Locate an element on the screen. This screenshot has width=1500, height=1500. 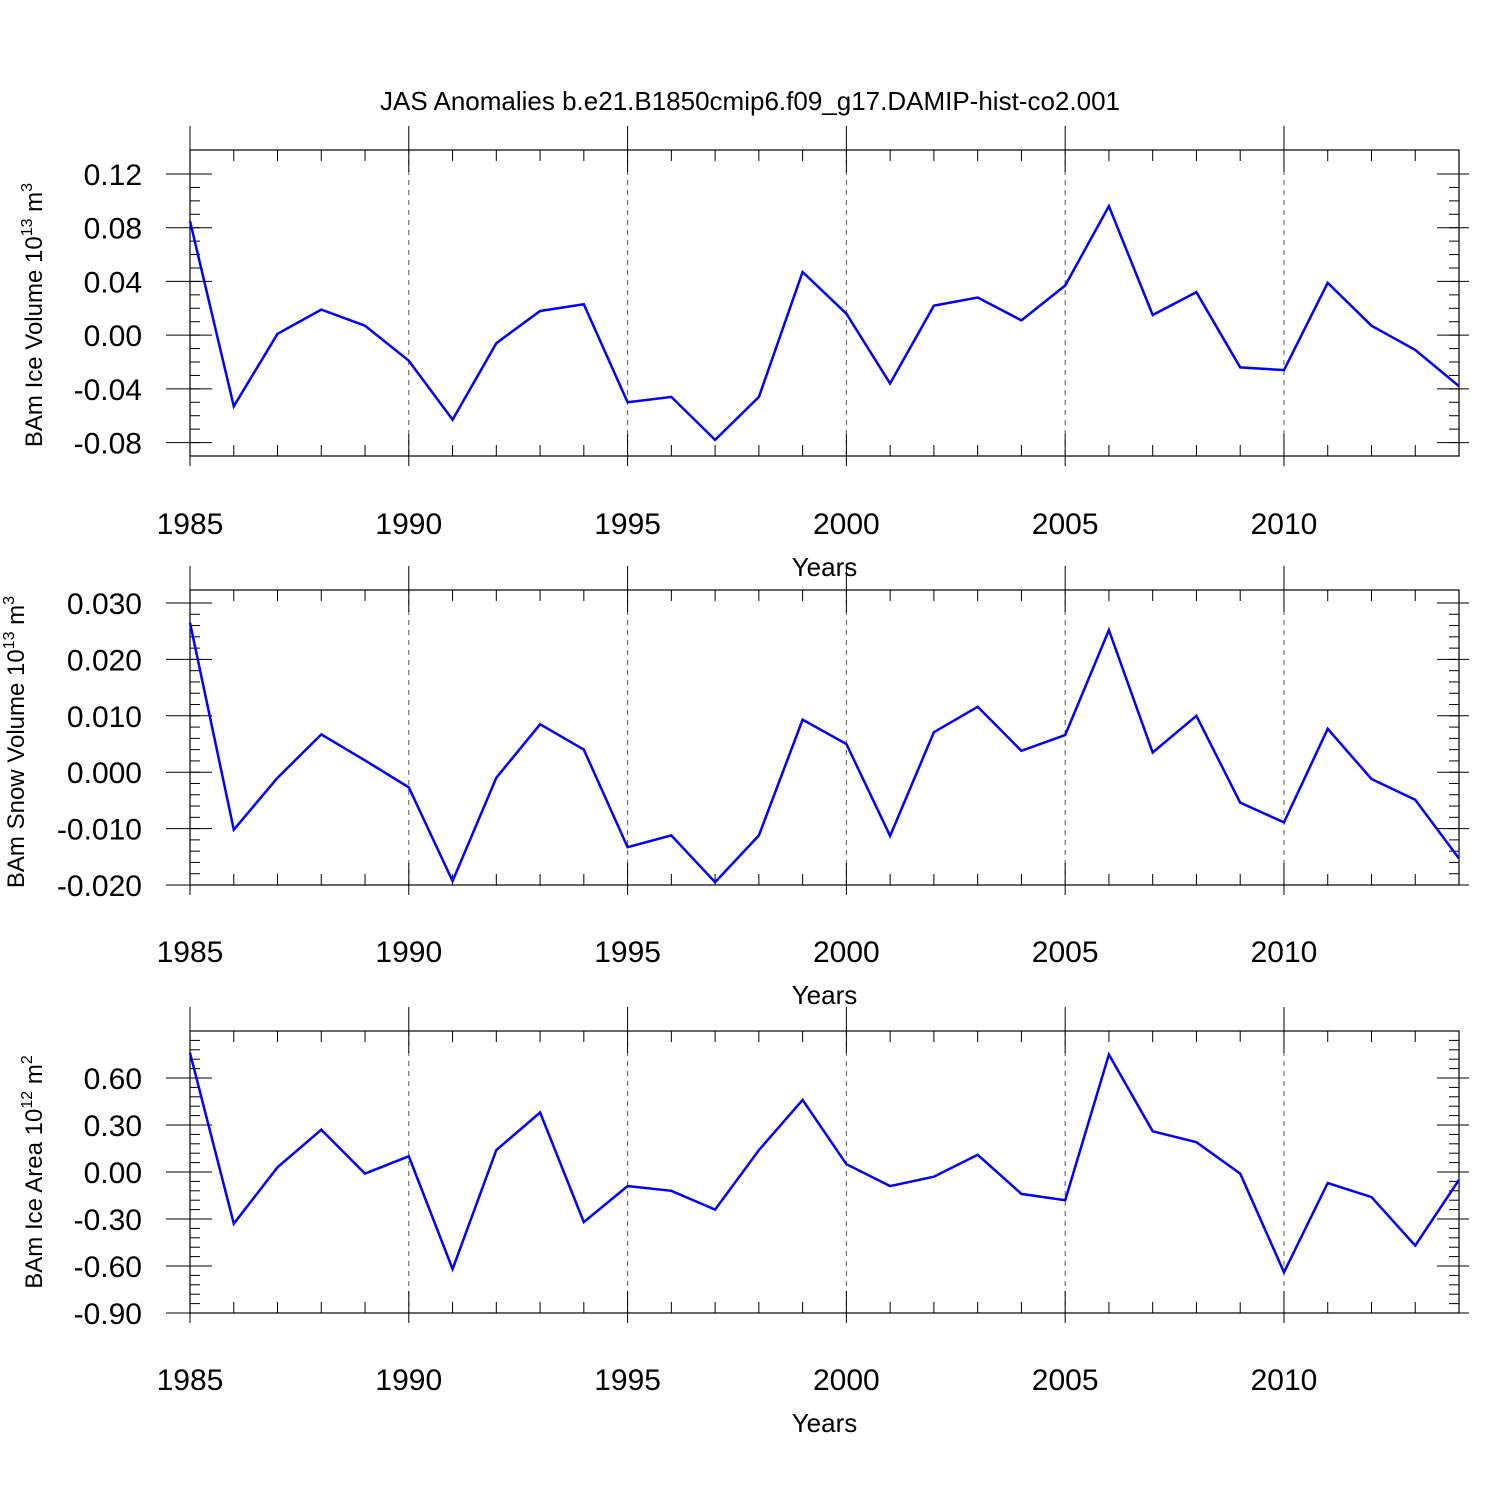
y-tick-label: 0.12 is located at coordinates (113, 175).